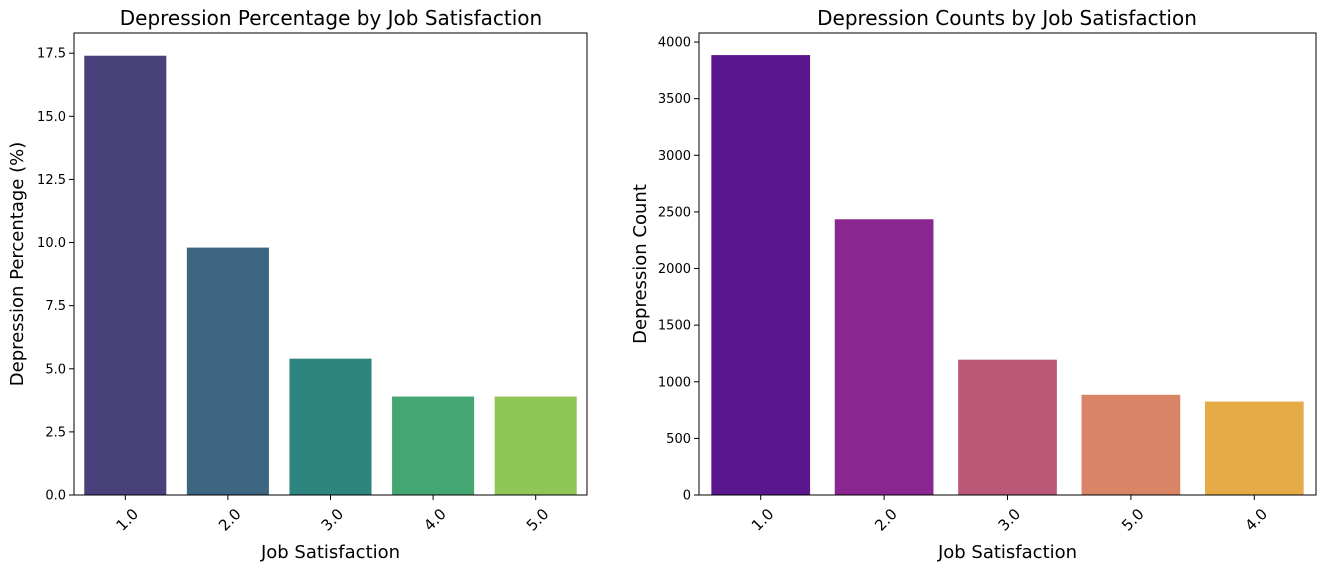 This screenshot has width=1325, height=571. Describe the element at coordinates (674, 326) in the screenshot. I see `y-tick-label: 1500` at that location.